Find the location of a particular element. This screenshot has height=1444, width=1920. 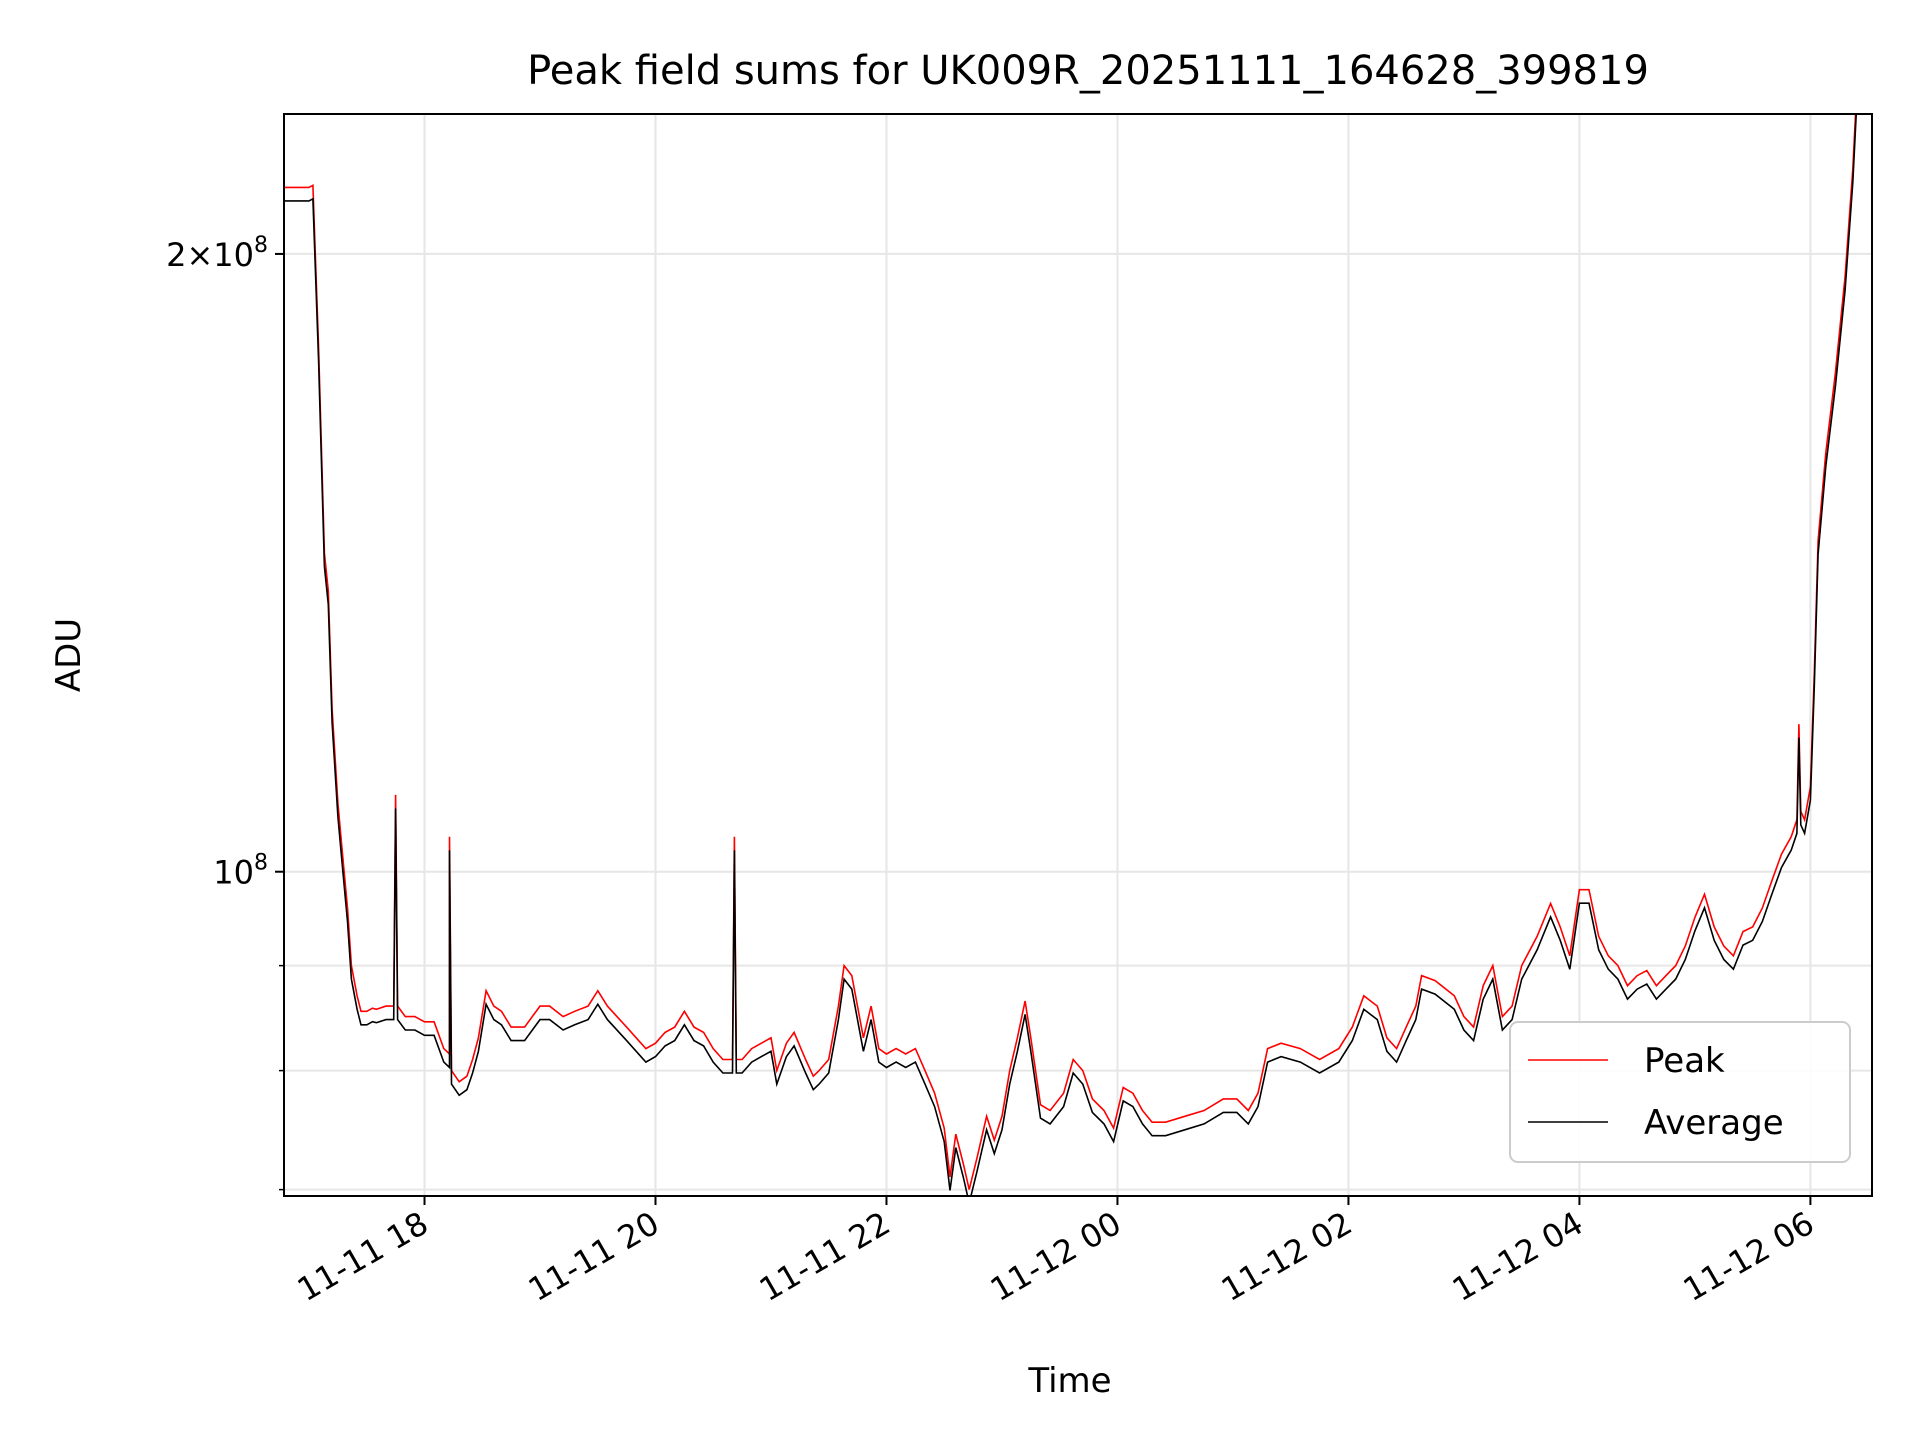

x-axis-label: Time is located at coordinates (1069, 1381).